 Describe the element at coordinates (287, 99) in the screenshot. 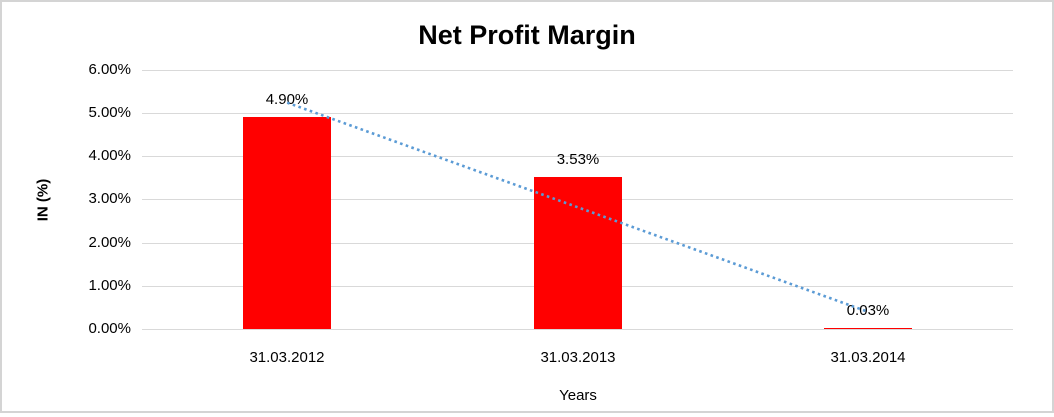

I see `data-label: 4.90%` at that location.